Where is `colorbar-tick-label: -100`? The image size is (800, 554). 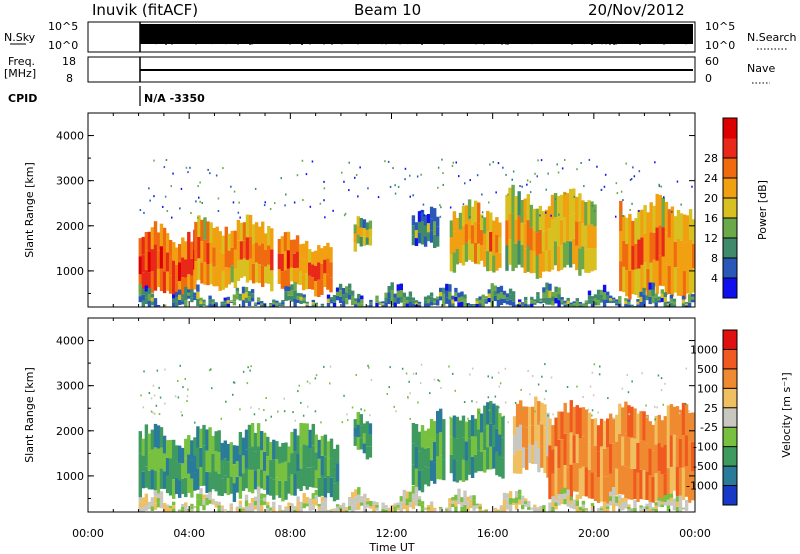 colorbar-tick-label: -100 is located at coordinates (705, 447).